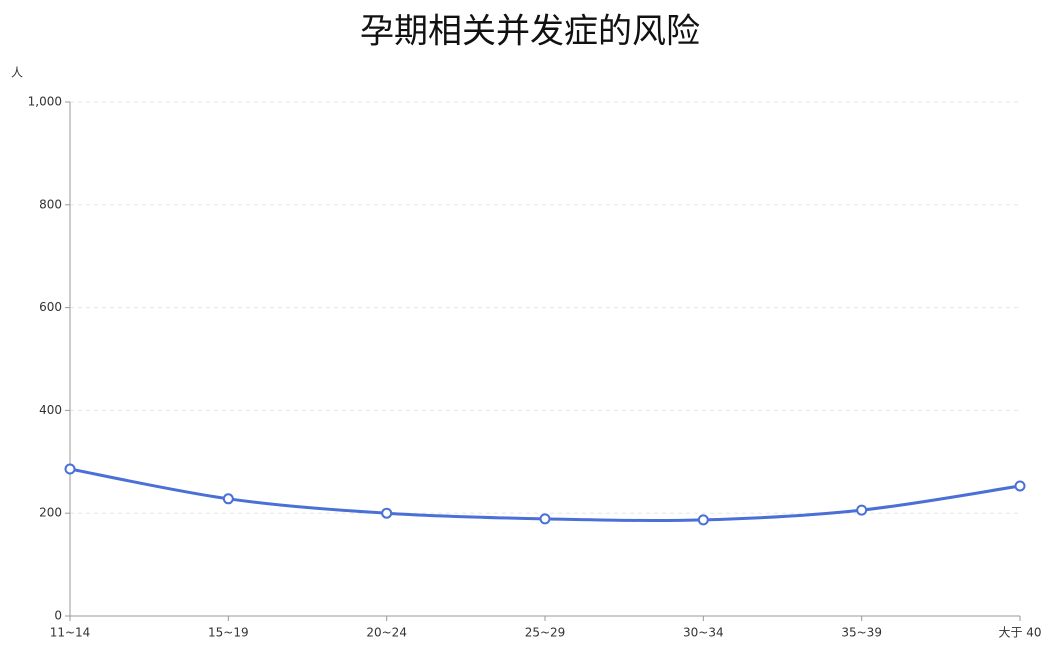 The height and width of the screenshot is (666, 1056). Describe the element at coordinates (545, 633) in the screenshot. I see `x-tick-label: 25~29` at that location.